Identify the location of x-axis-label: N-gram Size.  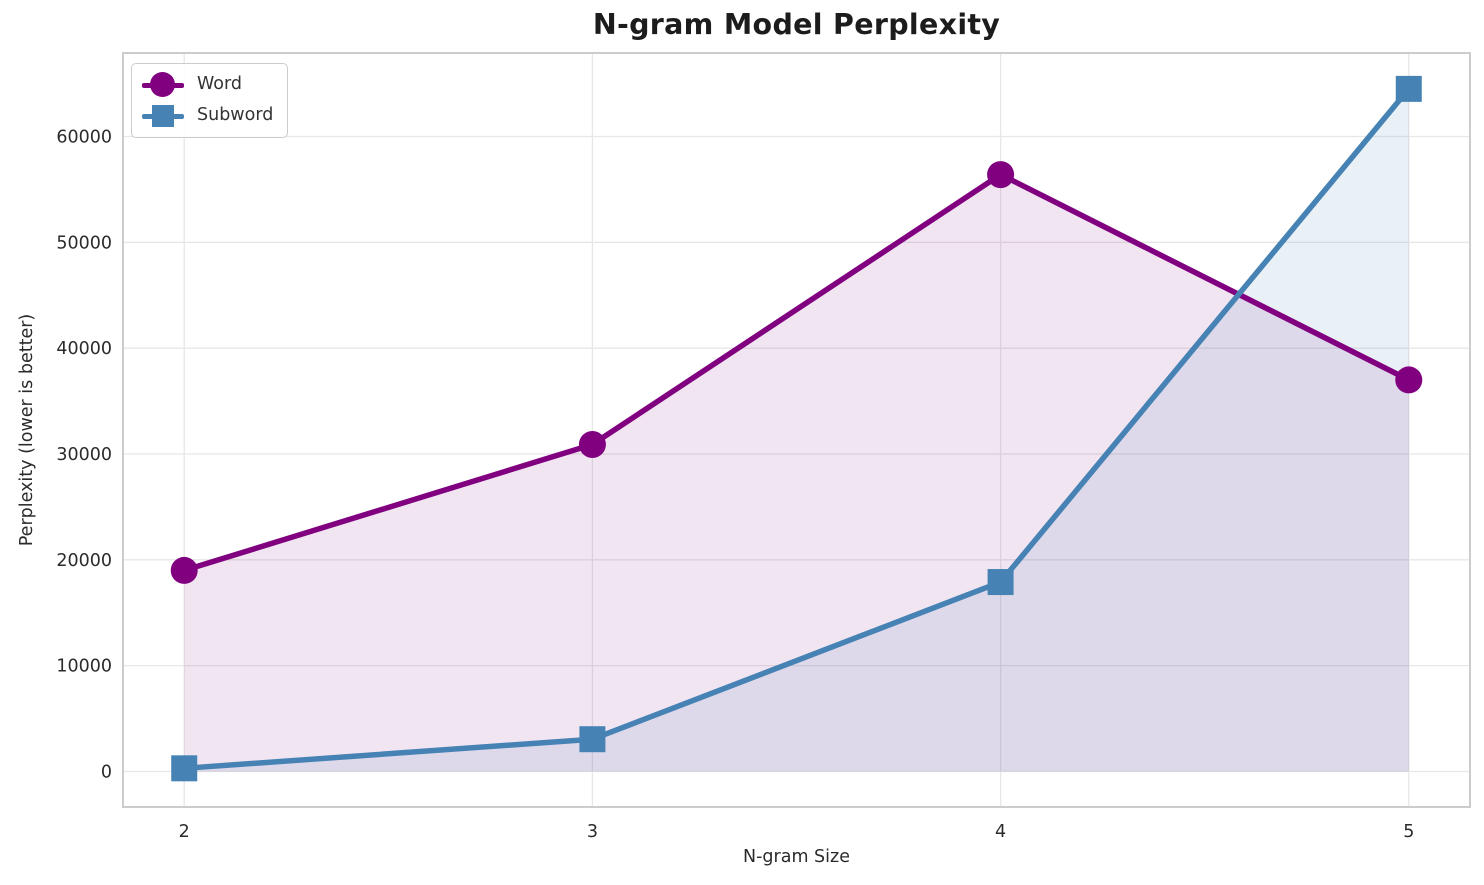
(796, 857).